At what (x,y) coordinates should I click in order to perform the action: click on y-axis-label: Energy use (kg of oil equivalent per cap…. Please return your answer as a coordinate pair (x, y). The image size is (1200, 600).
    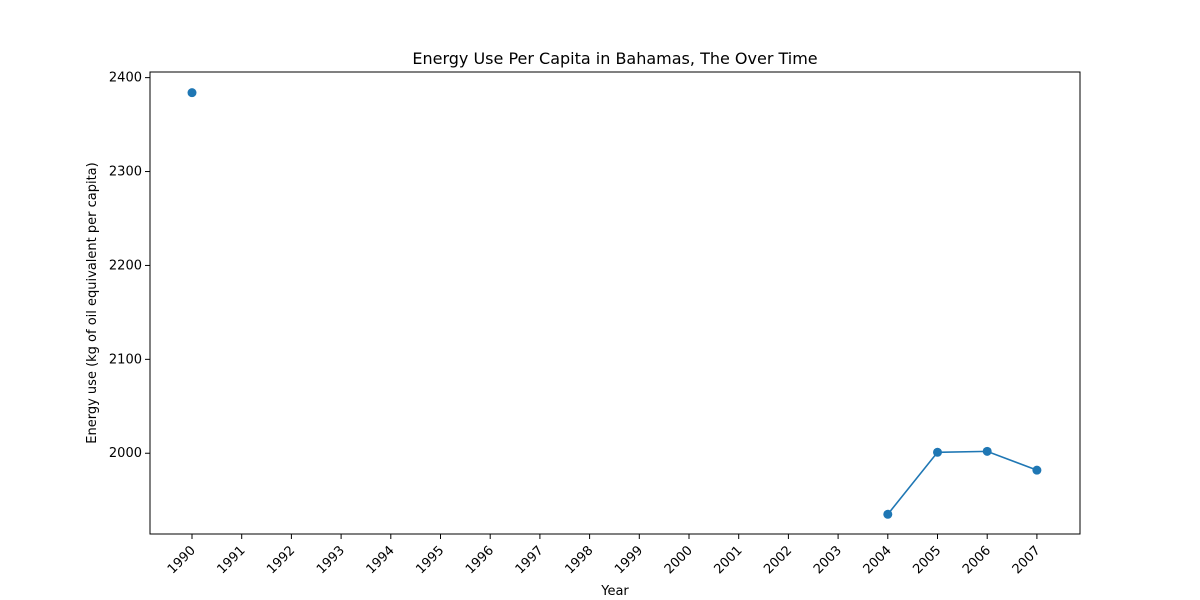
    Looking at the image, I should click on (92, 302).